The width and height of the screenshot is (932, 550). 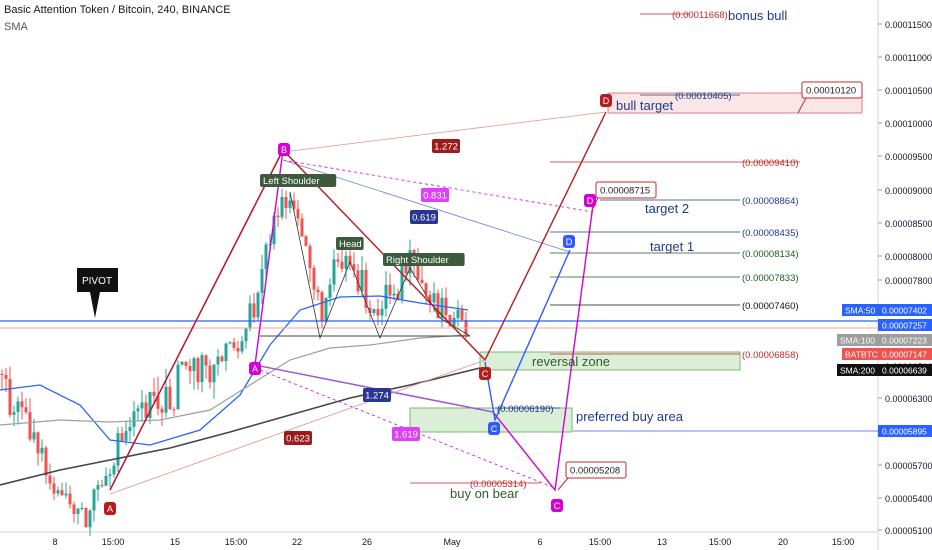 I want to click on price-tick-label: 0.00008000, so click(x=908, y=257).